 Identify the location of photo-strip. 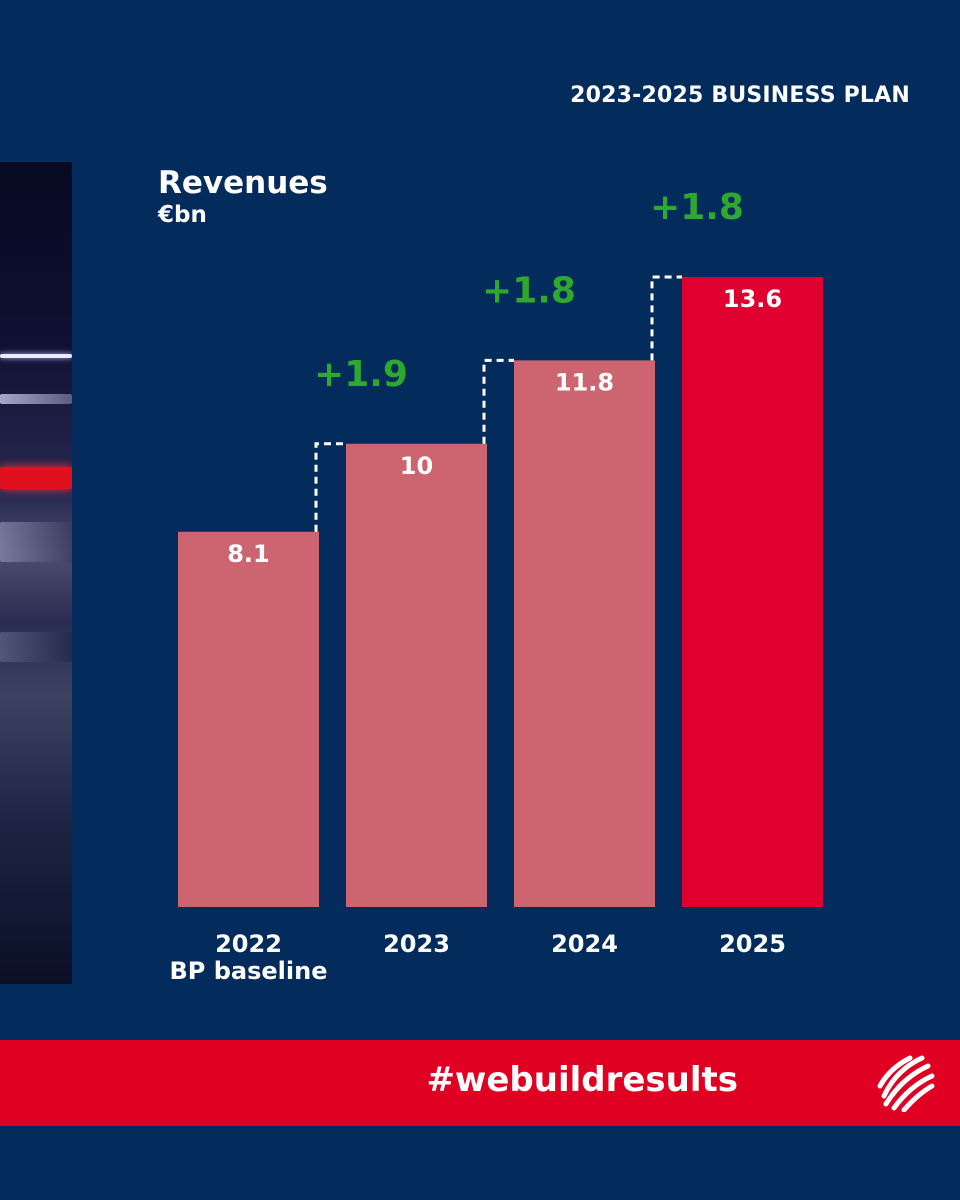
(36, 573).